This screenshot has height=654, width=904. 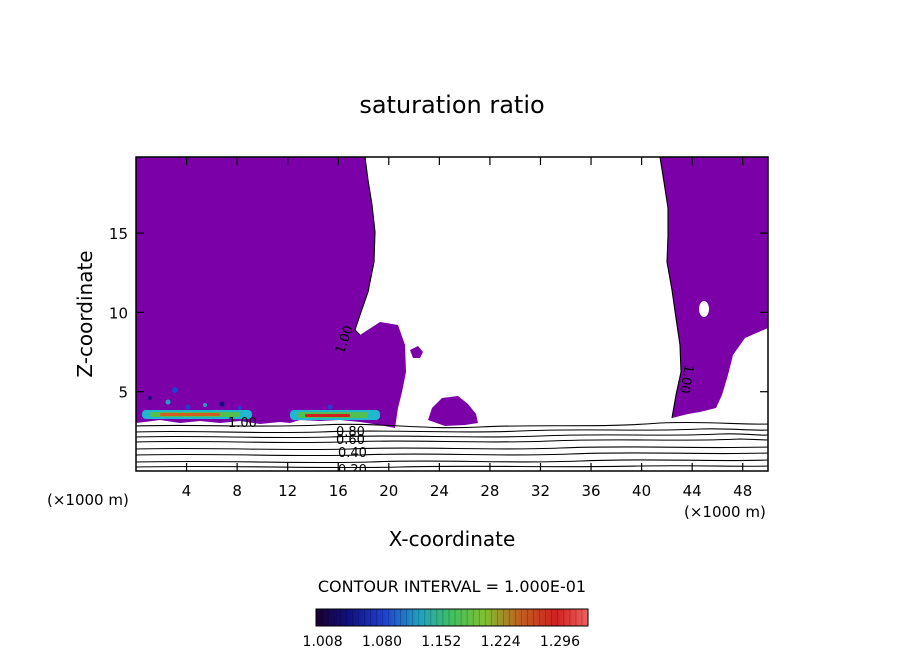 What do you see at coordinates (416, 352) in the screenshot?
I see `purple-region-island` at bounding box center [416, 352].